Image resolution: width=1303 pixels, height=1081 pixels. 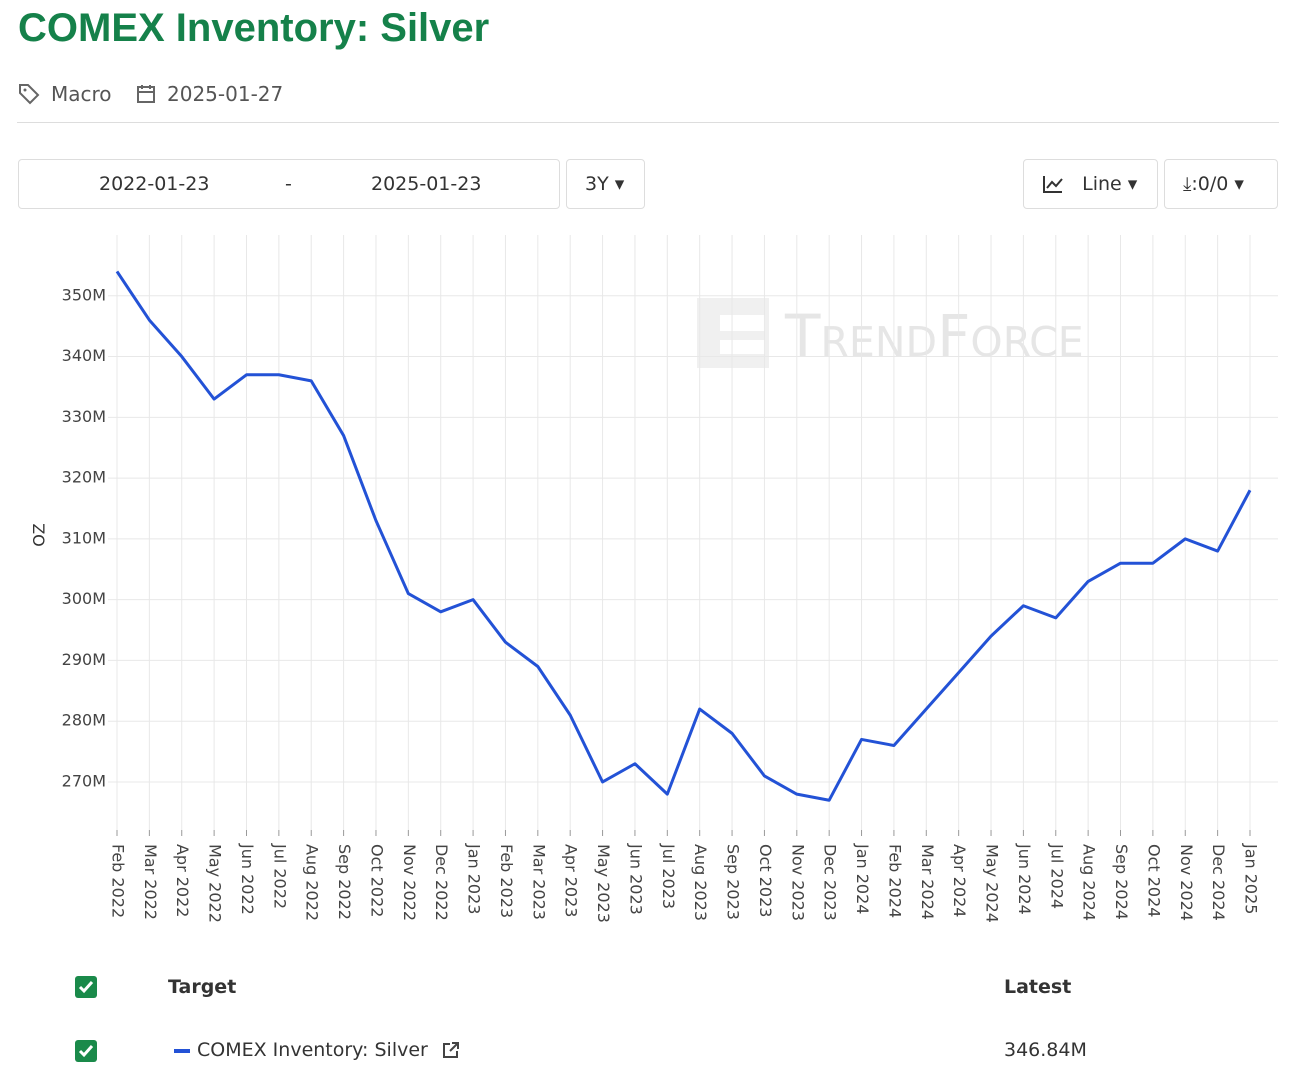 I want to click on x-tick-label: Aug 2023, so click(x=700, y=882).